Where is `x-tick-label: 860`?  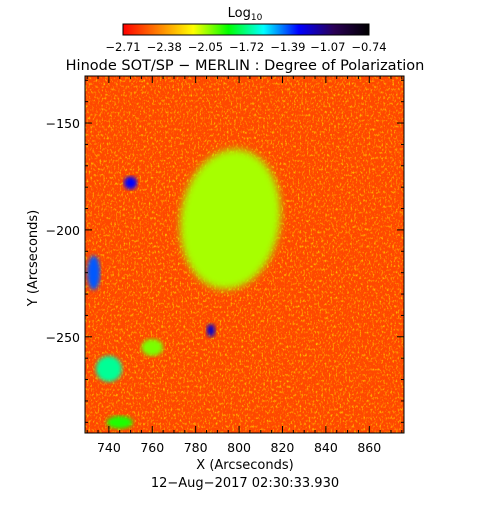
x-tick-label: 860 is located at coordinates (369, 447).